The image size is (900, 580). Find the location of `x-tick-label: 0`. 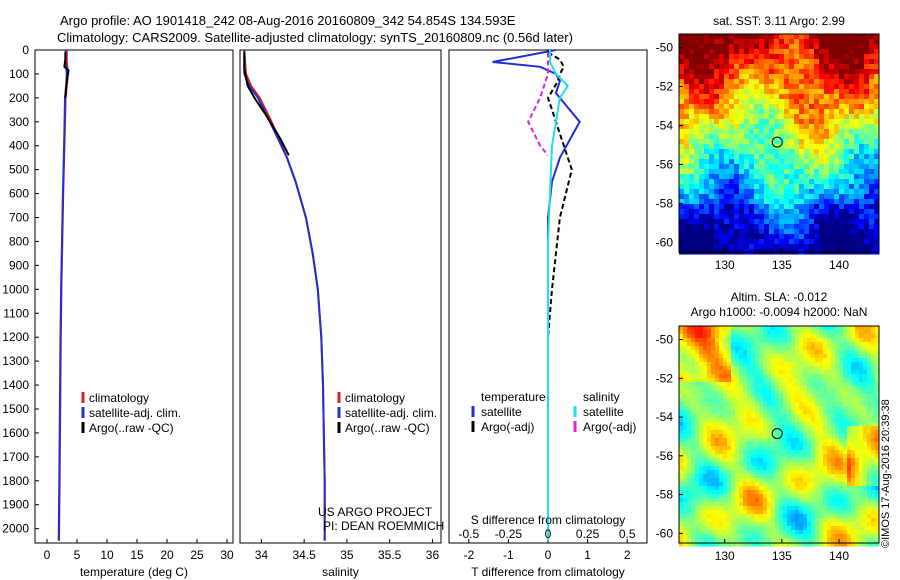

x-tick-label: 0 is located at coordinates (548, 555).